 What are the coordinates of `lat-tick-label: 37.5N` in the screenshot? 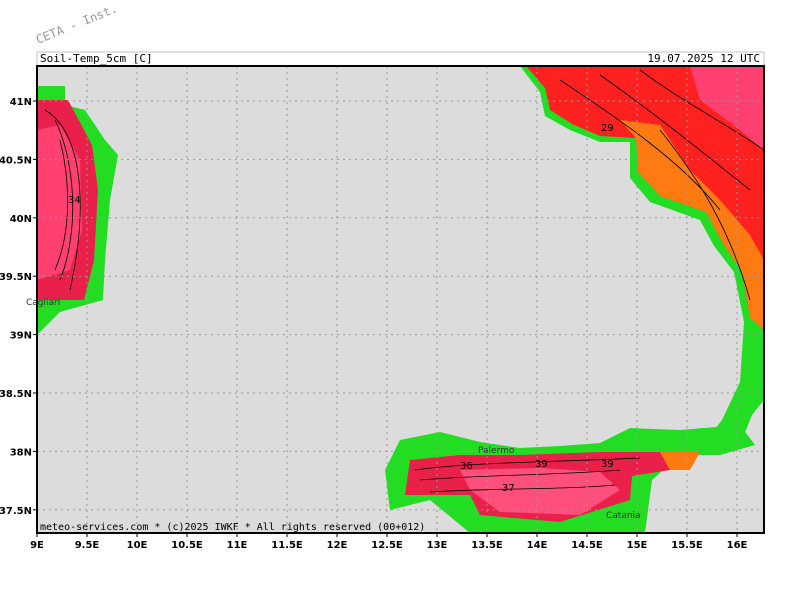 It's located at (16, 511).